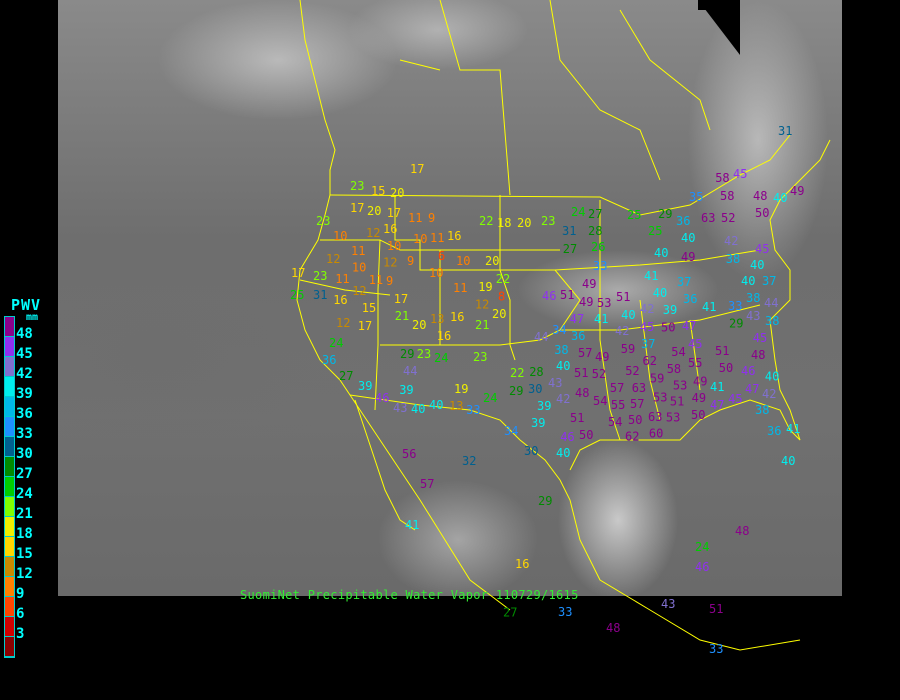  Describe the element at coordinates (369, 308) in the screenshot. I see `station-pwv-value: 15` at that location.